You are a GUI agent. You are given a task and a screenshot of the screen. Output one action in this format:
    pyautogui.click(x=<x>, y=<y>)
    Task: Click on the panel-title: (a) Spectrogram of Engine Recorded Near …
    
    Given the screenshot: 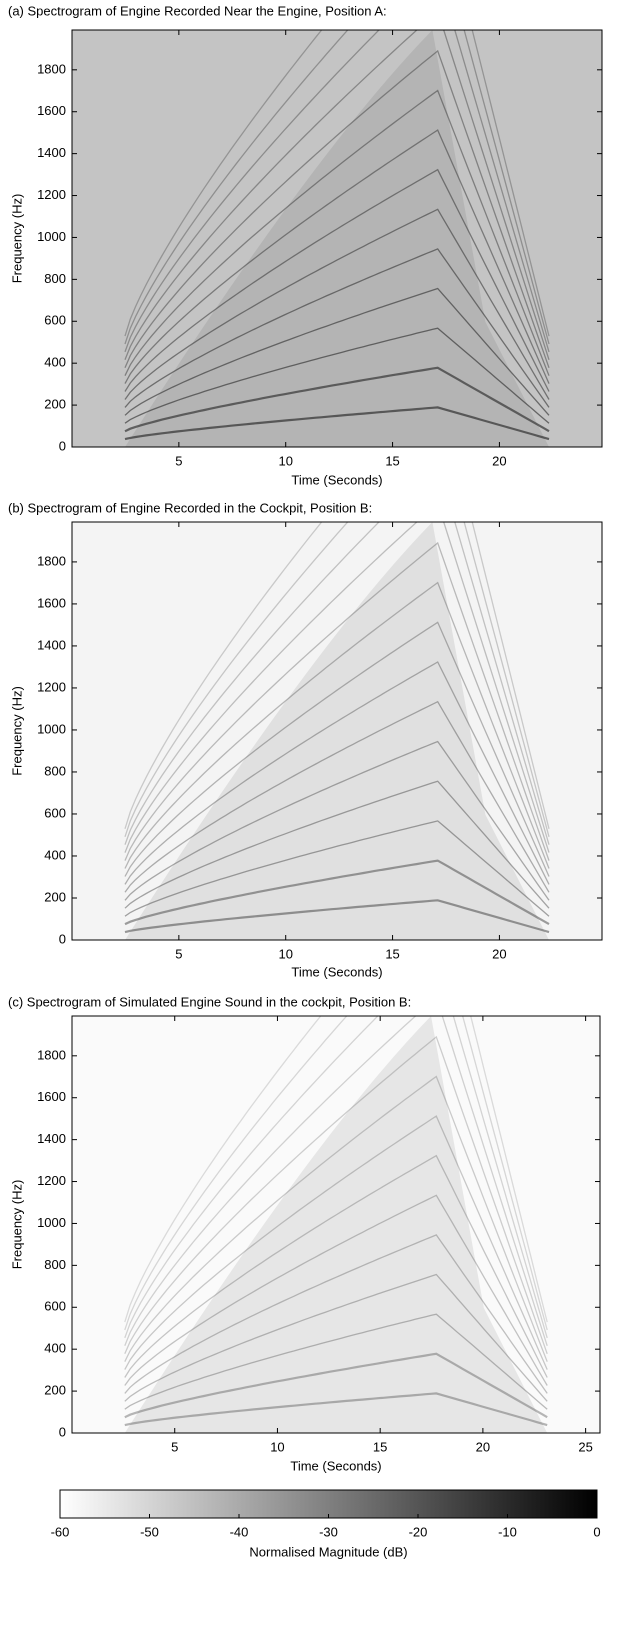 What is the action you would take?
    pyautogui.click(x=197, y=10)
    